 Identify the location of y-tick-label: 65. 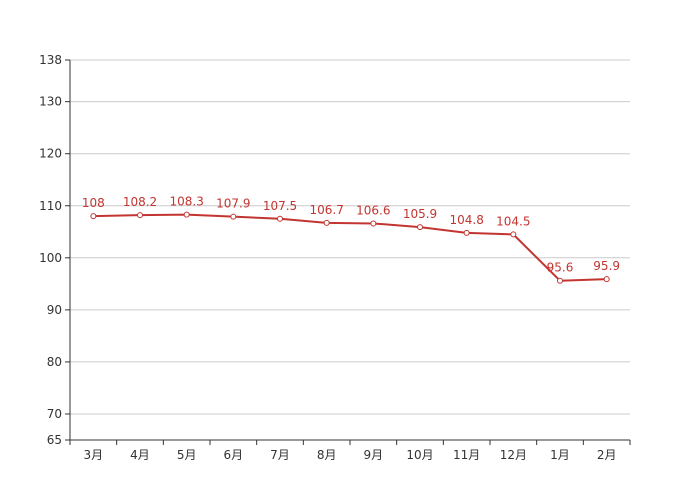
(54, 440).